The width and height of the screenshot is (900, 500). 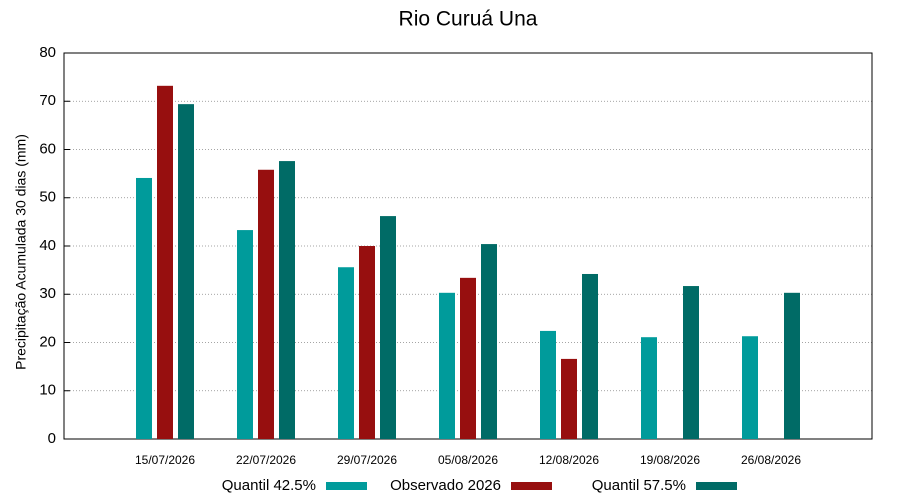 I want to click on x-tick-label: 12/08/2026, so click(x=569, y=460).